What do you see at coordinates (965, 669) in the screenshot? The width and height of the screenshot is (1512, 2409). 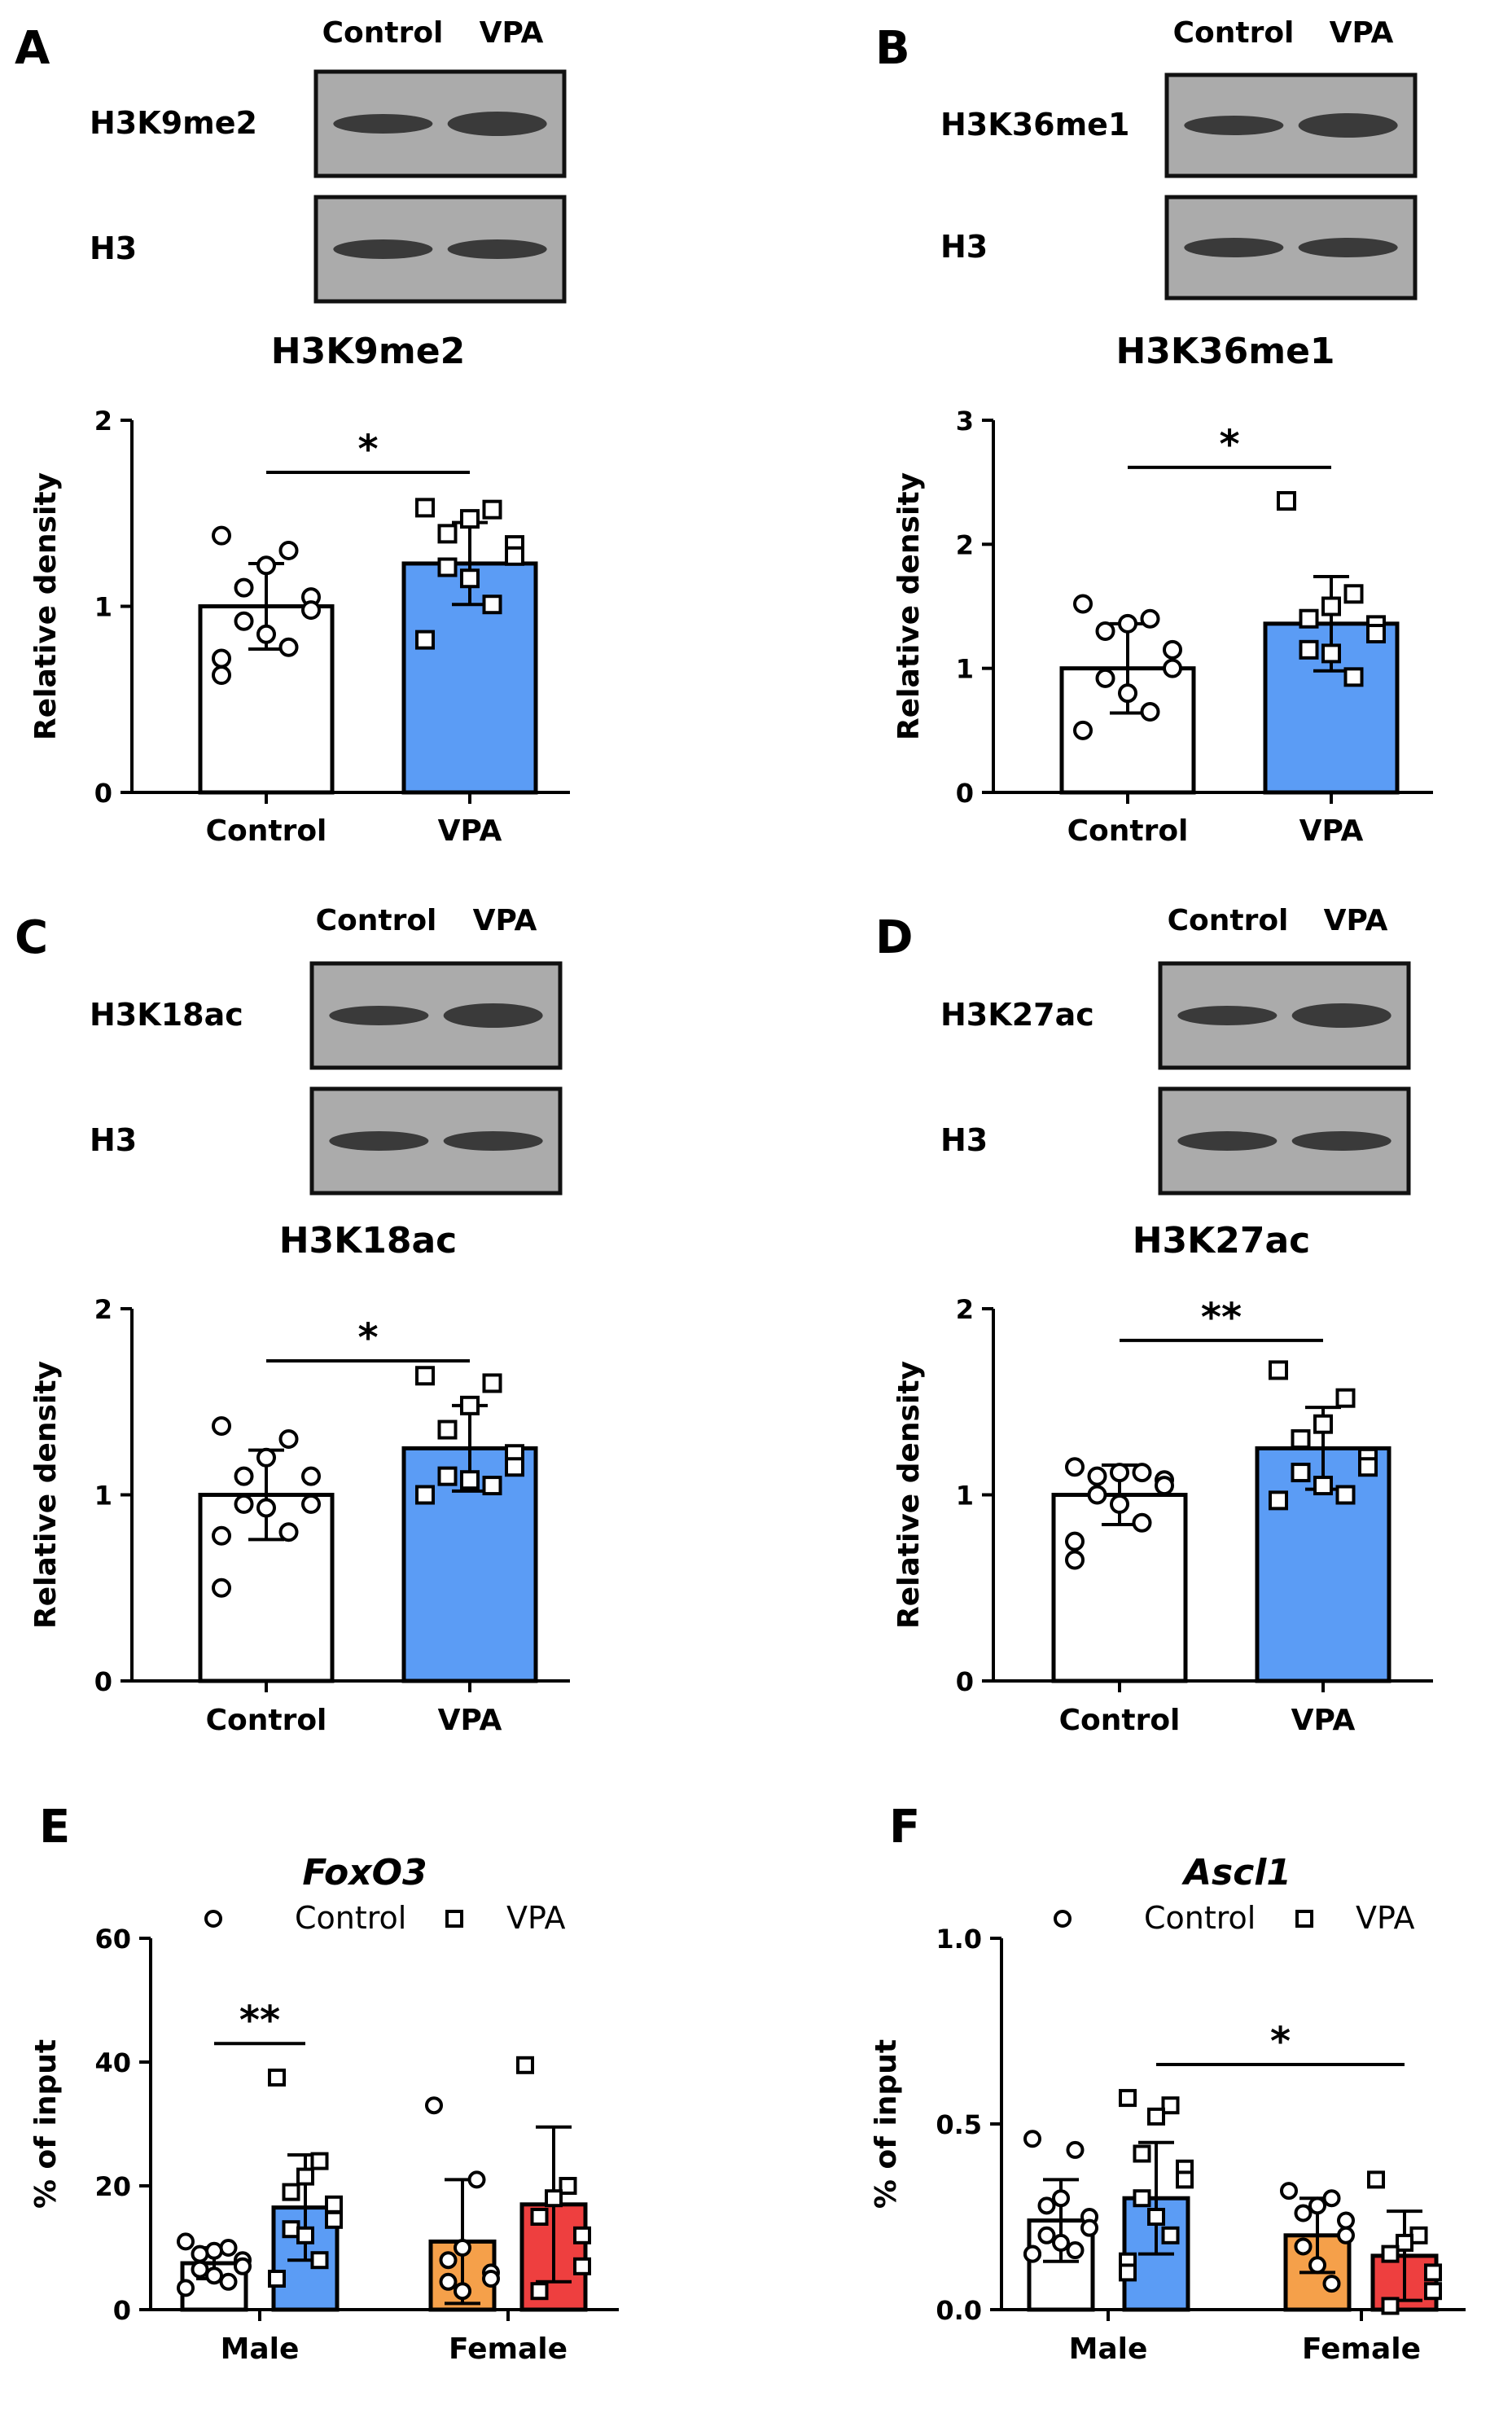 I see `y-tick-label: 1` at bounding box center [965, 669].